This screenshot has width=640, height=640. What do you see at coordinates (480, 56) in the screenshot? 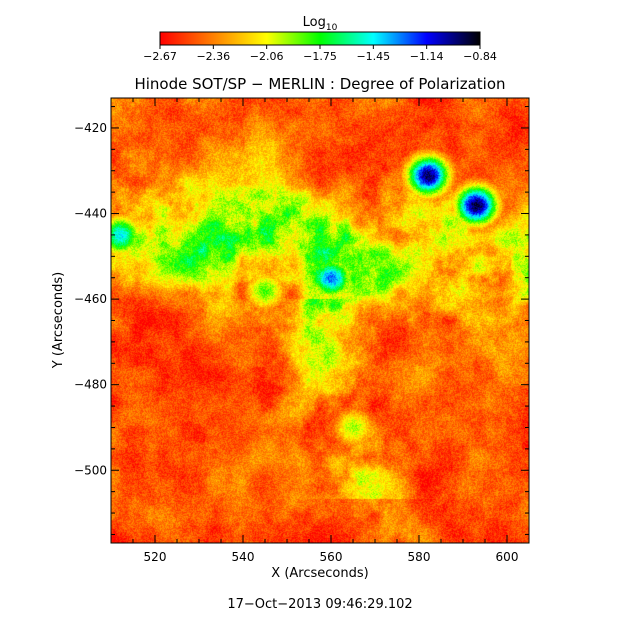
I see `colorbar-tick-label: −0.84` at bounding box center [480, 56].